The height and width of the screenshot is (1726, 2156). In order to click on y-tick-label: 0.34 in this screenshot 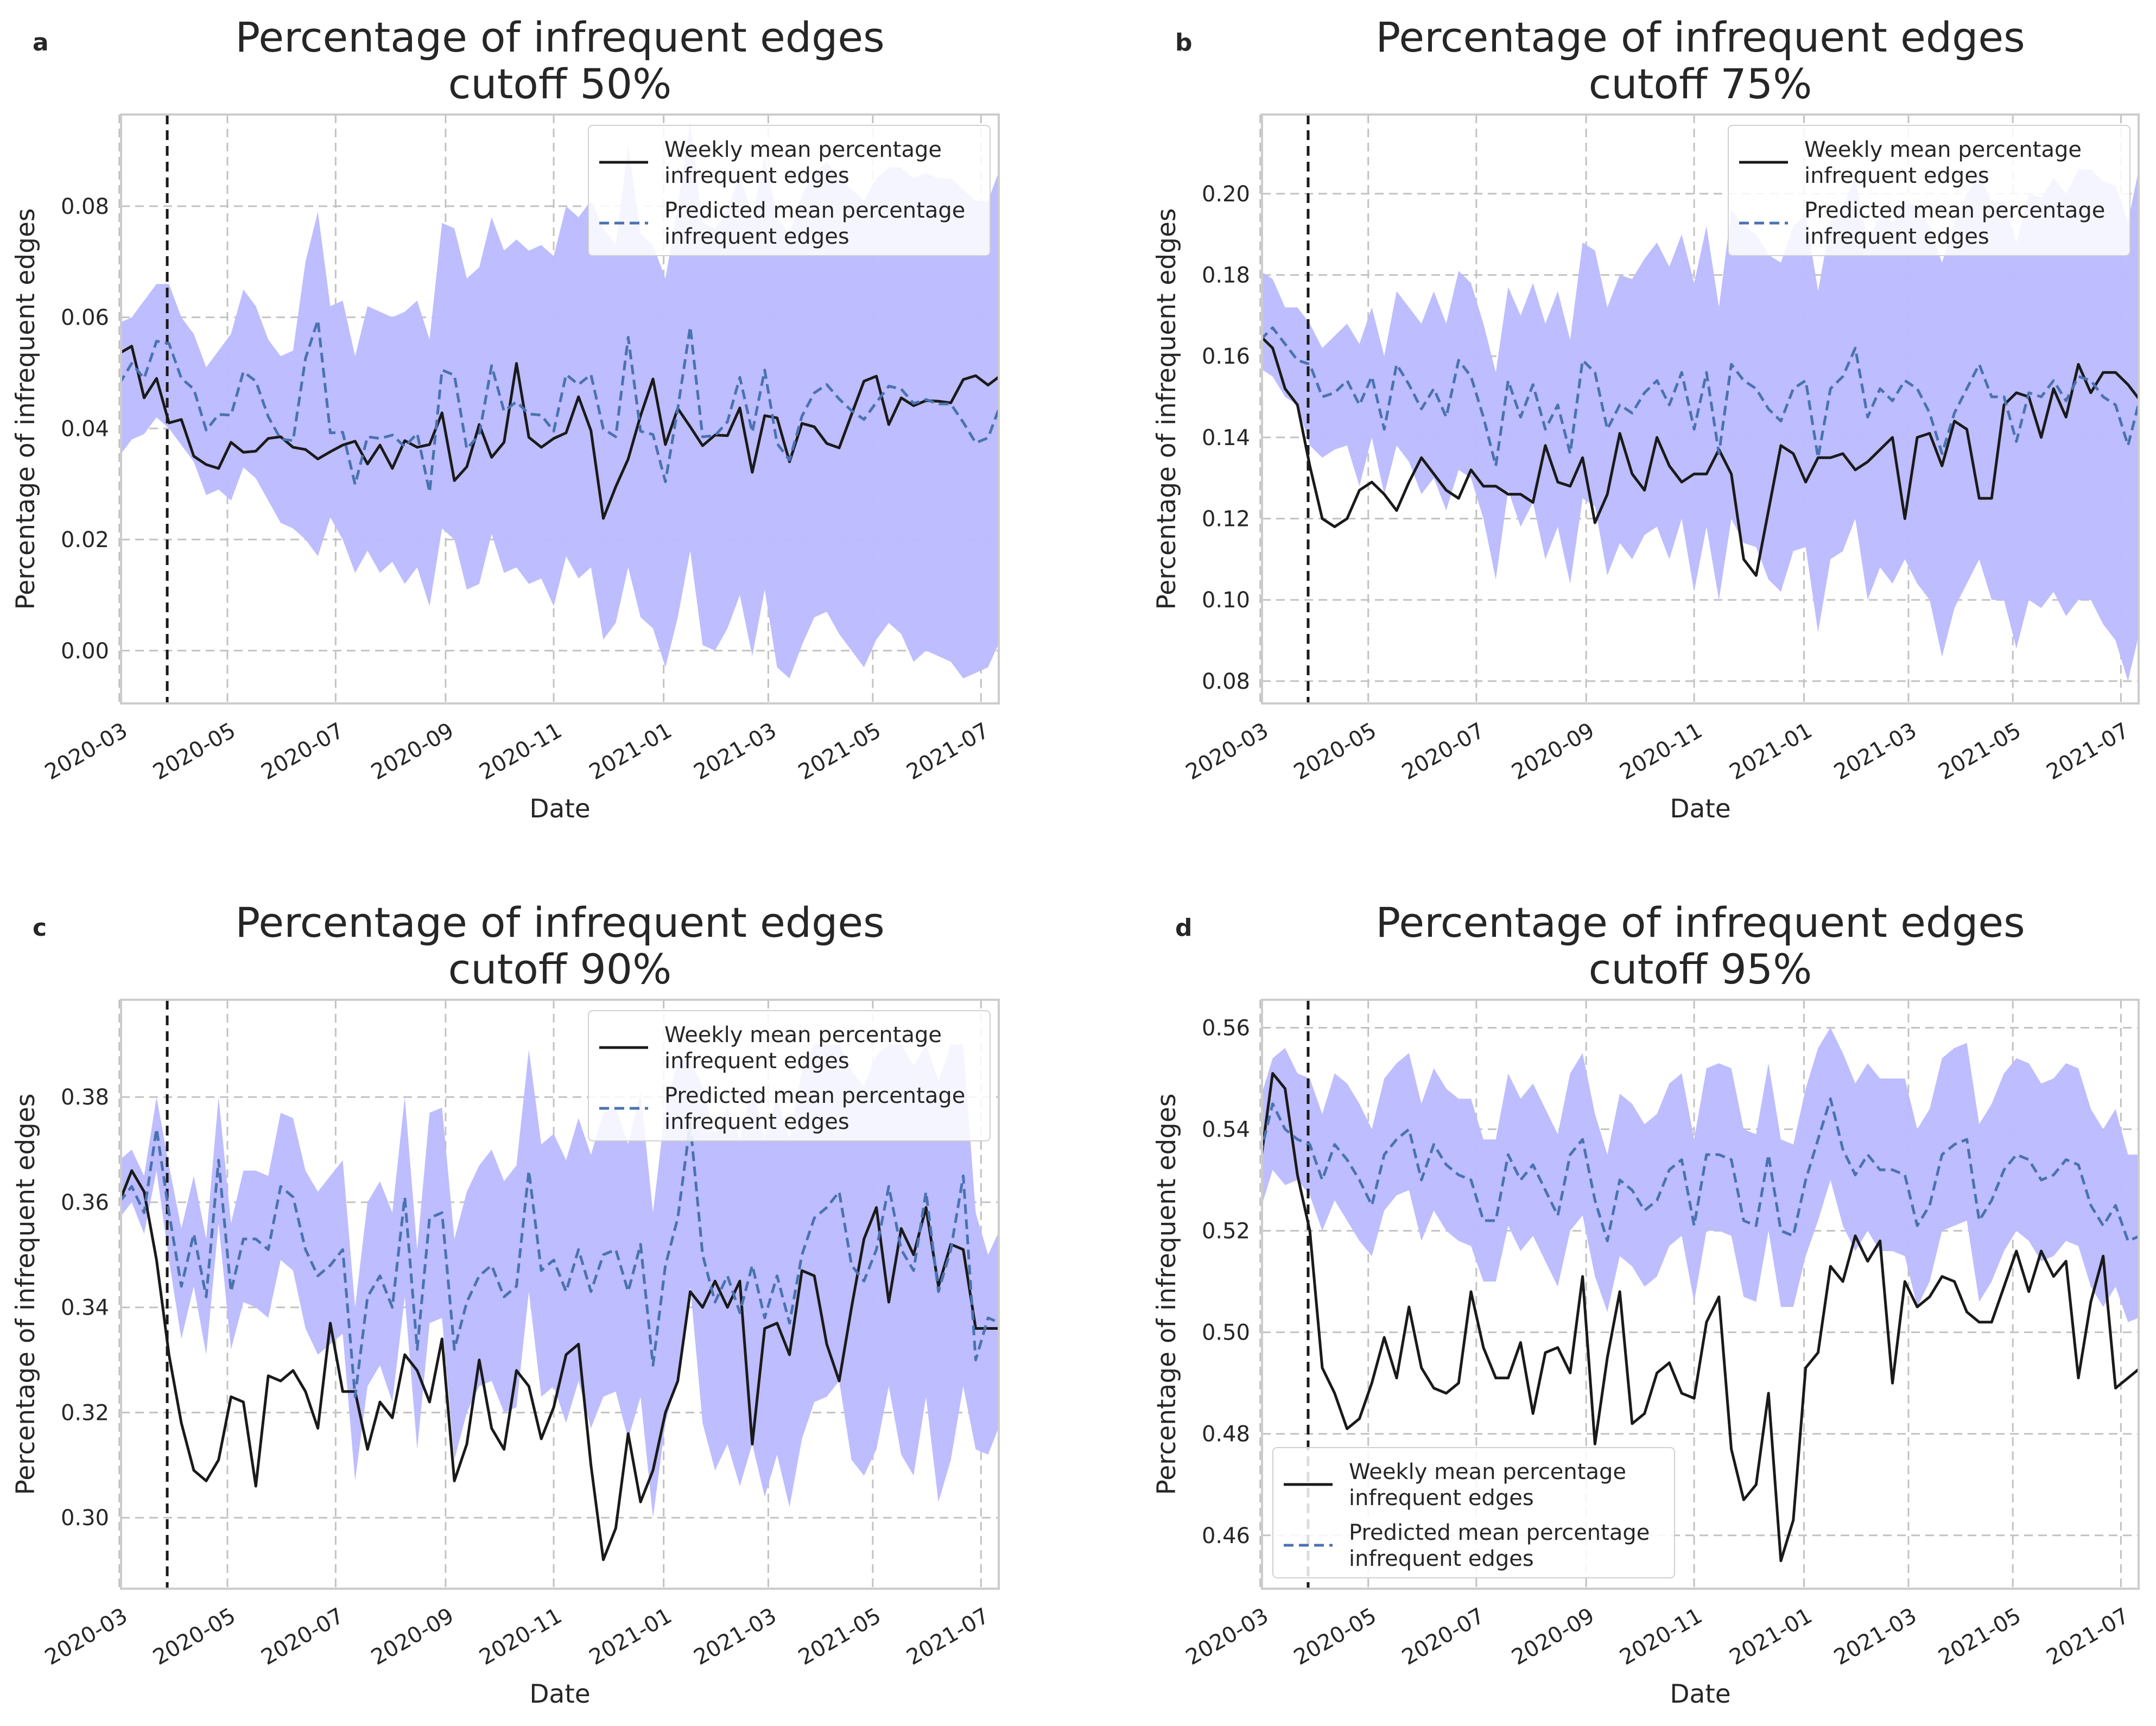, I will do `click(85, 1308)`.